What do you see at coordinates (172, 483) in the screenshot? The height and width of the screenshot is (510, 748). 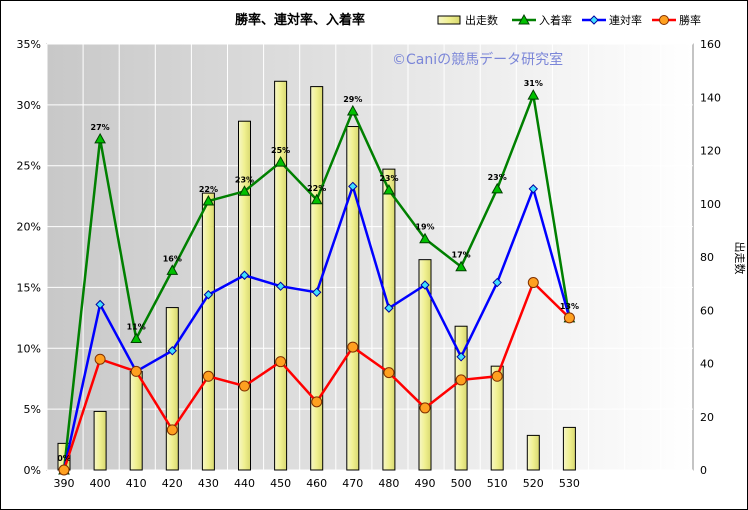 I see `x-tick-label: 420` at bounding box center [172, 483].